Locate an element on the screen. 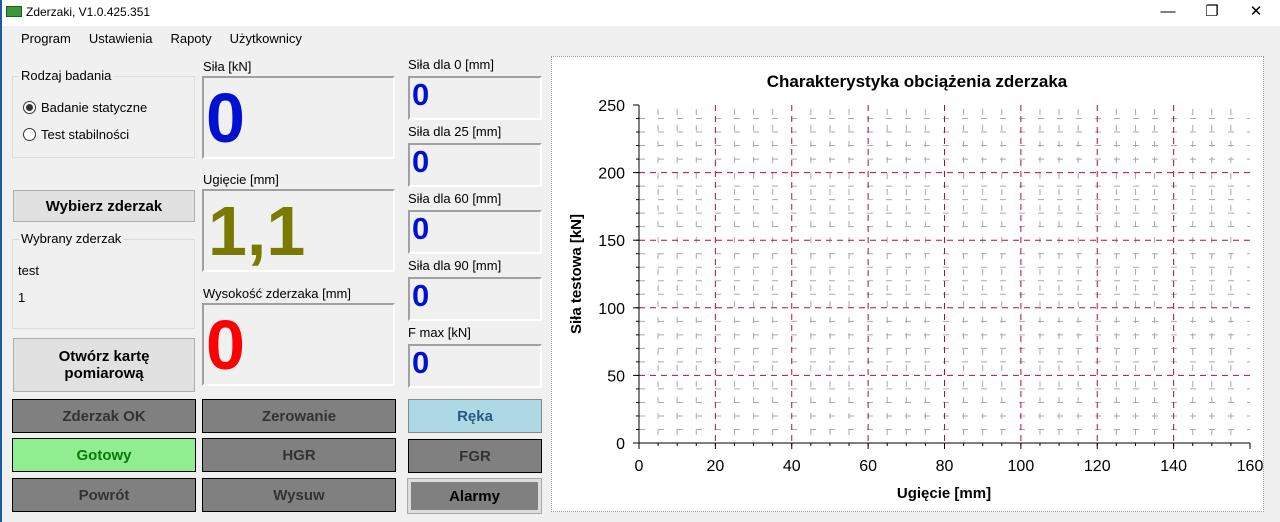 This screenshot has height=522, width=1280. bumper-number: 1 is located at coordinates (22, 297).